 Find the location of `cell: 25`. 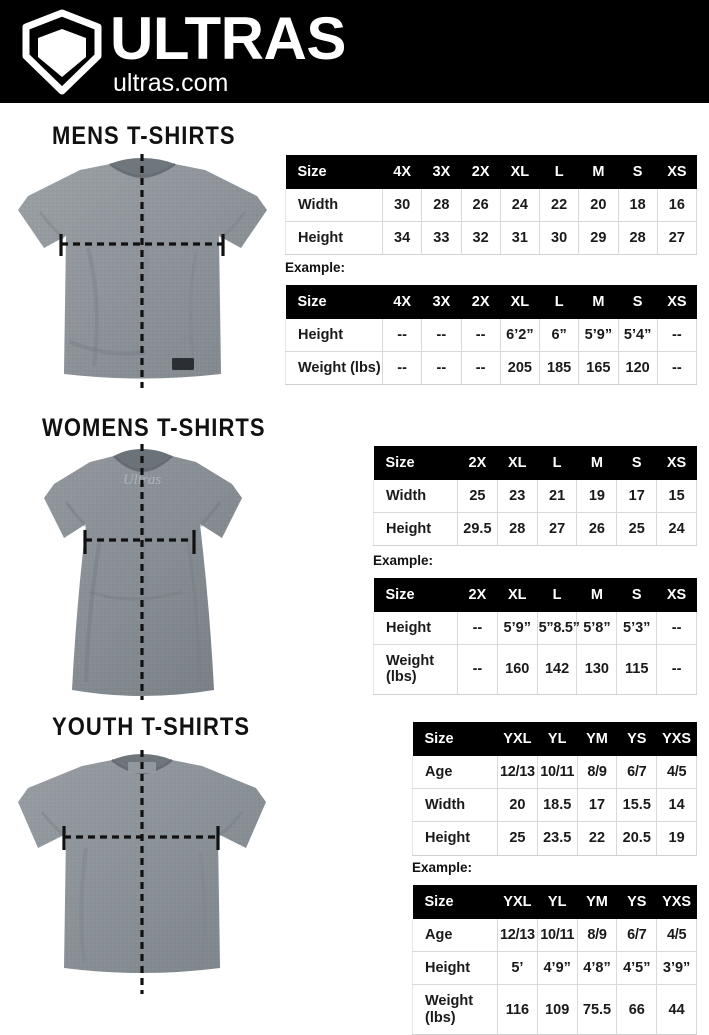

cell: 25 is located at coordinates (477, 497).